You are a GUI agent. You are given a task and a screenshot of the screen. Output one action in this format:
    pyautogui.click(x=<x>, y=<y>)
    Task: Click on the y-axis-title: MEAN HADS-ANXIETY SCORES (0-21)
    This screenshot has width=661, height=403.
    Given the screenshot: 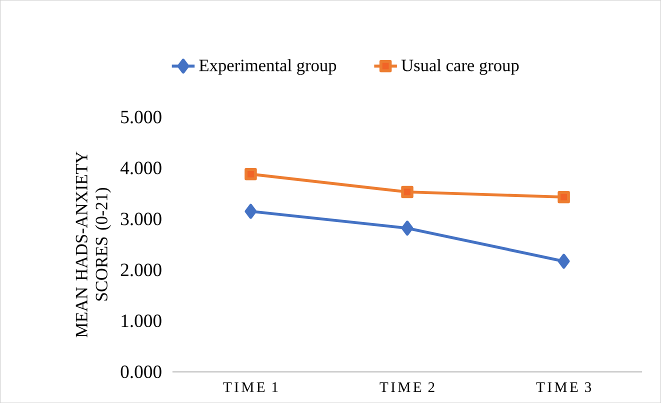 What is the action you would take?
    pyautogui.click(x=93, y=245)
    